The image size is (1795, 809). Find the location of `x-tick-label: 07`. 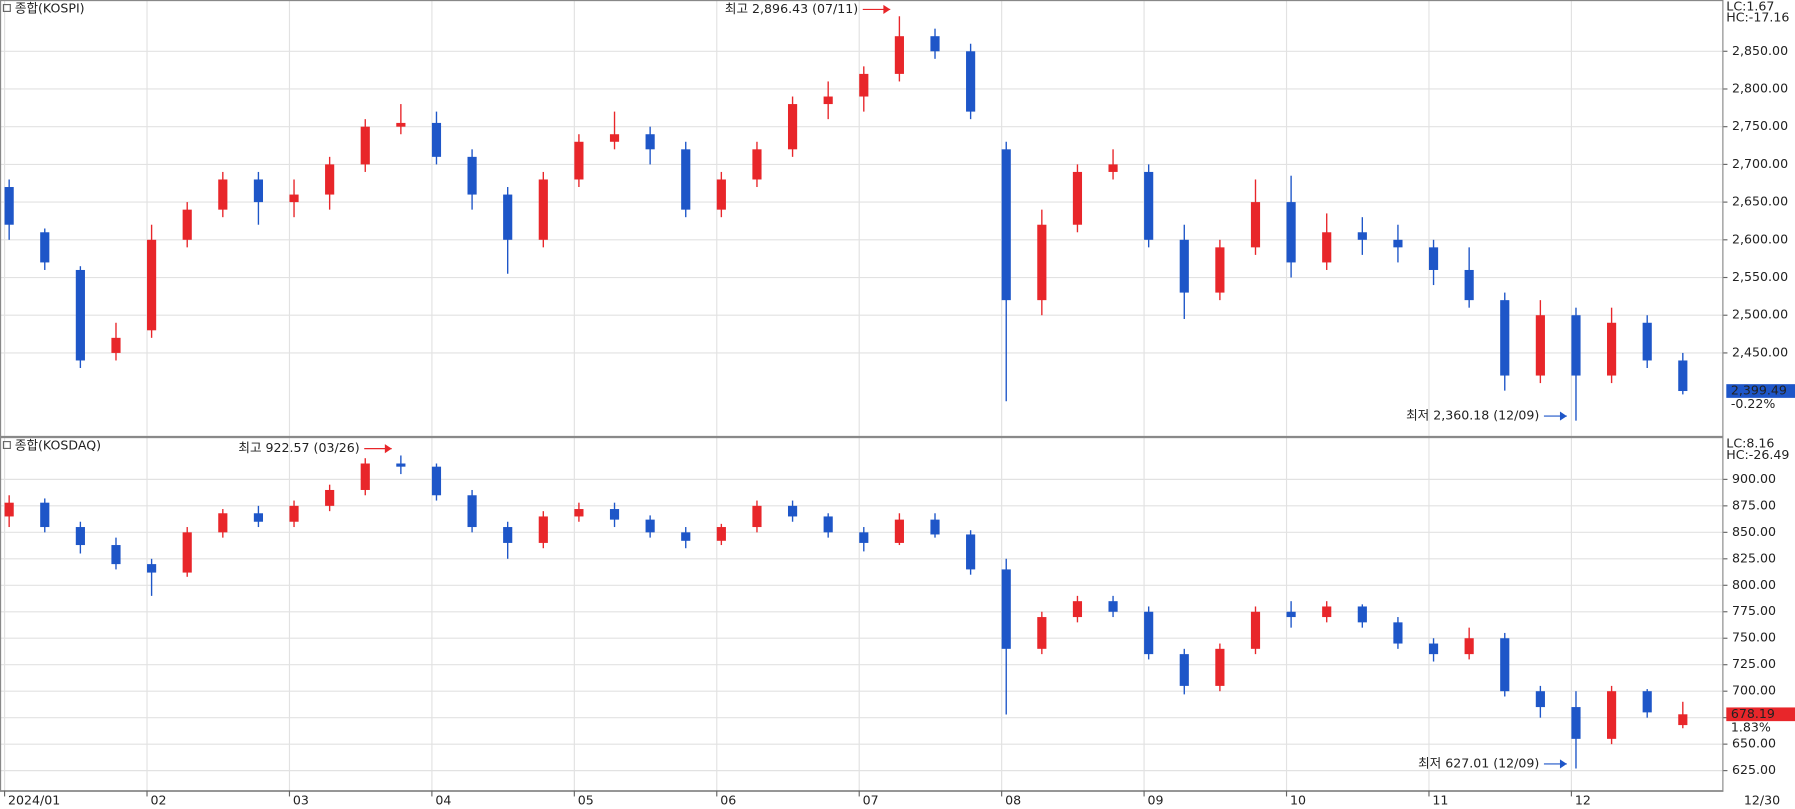

x-tick-label: 07 is located at coordinates (871, 800).